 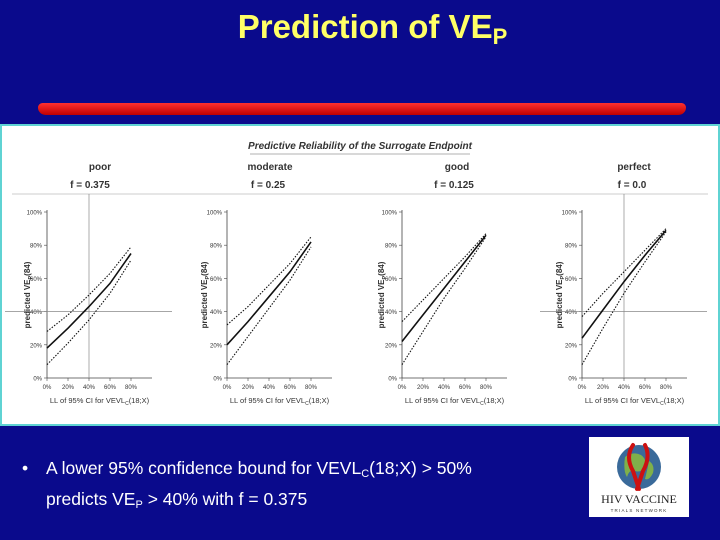 What do you see at coordinates (454, 185) in the screenshot?
I see `panel-f-label: f = 0.125` at bounding box center [454, 185].